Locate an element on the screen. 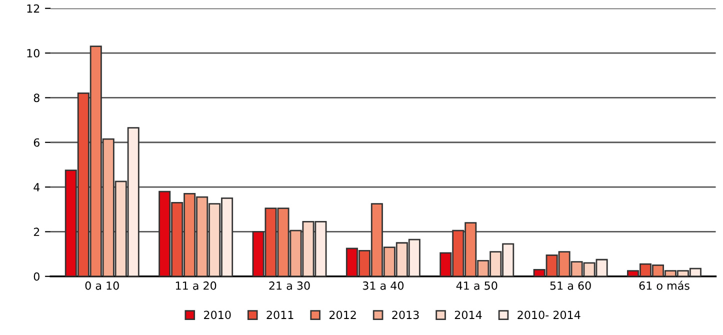  x-tick-label: 11 a 20 is located at coordinates (196, 285).